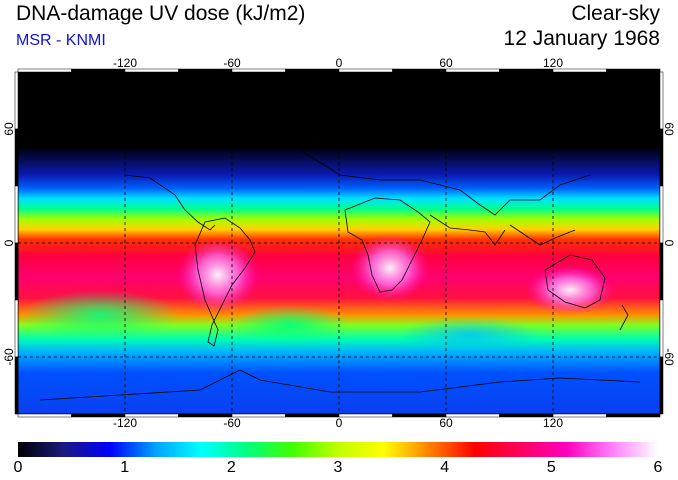 The width and height of the screenshot is (678, 480). Describe the element at coordinates (338, 467) in the screenshot. I see `colorbar-tick-label: 3` at that location.